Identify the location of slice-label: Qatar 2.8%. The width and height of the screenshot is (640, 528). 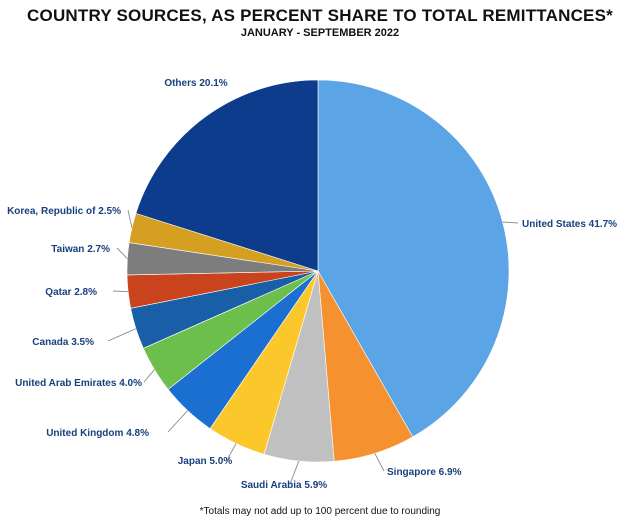
(71, 292).